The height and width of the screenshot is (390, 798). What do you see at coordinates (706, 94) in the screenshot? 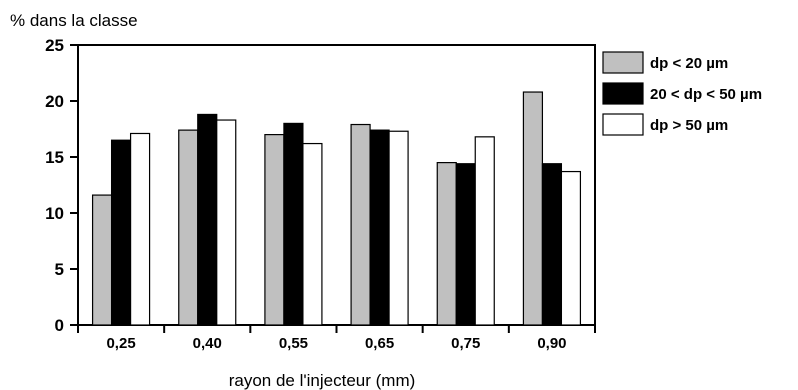
I see `legend-label: 20 < dp < 50 µm` at bounding box center [706, 94].